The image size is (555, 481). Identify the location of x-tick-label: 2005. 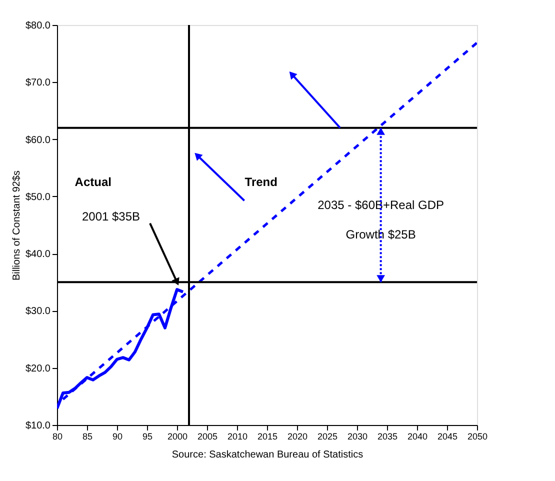
(207, 437).